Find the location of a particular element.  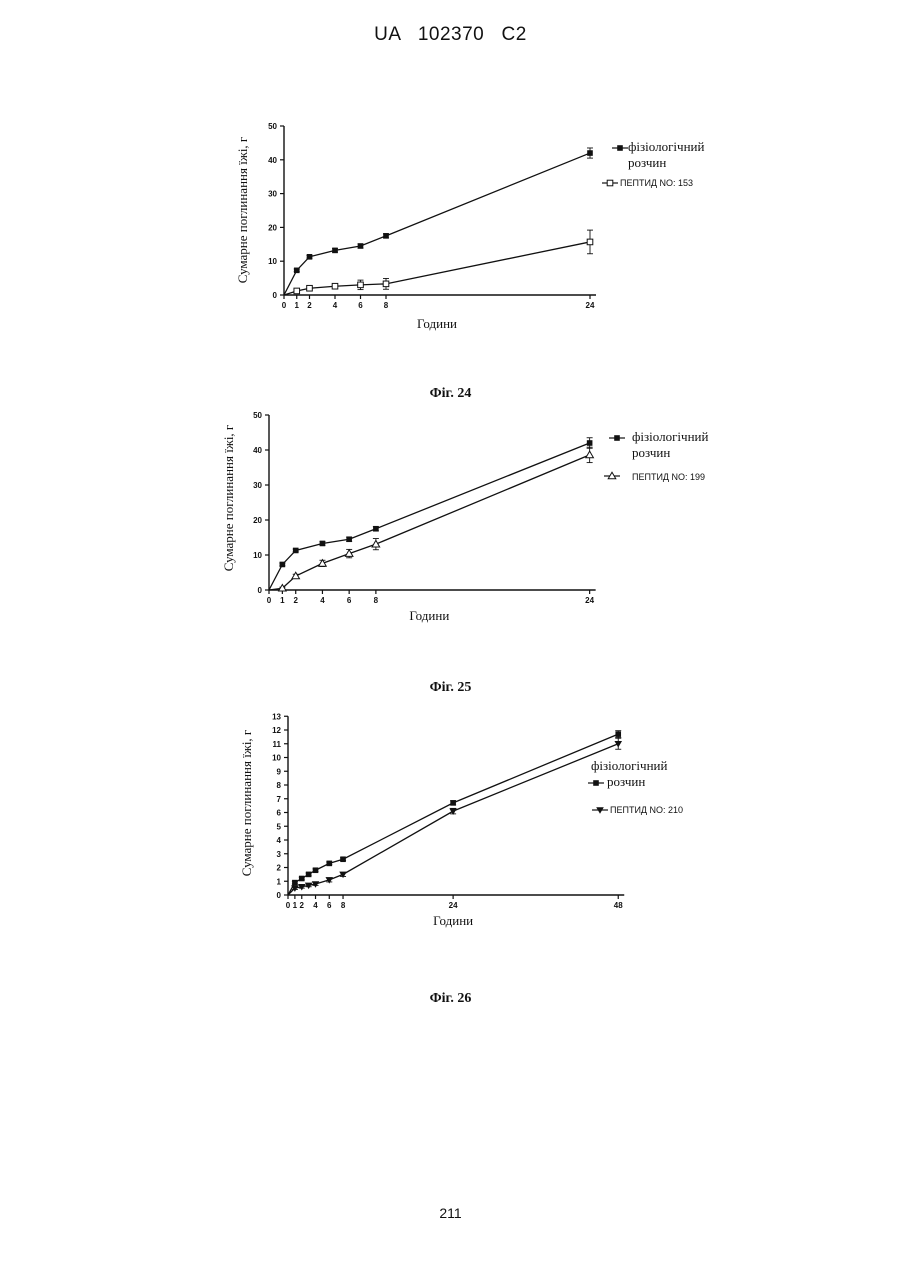

y-tick-label: 12 is located at coordinates (276, 730).